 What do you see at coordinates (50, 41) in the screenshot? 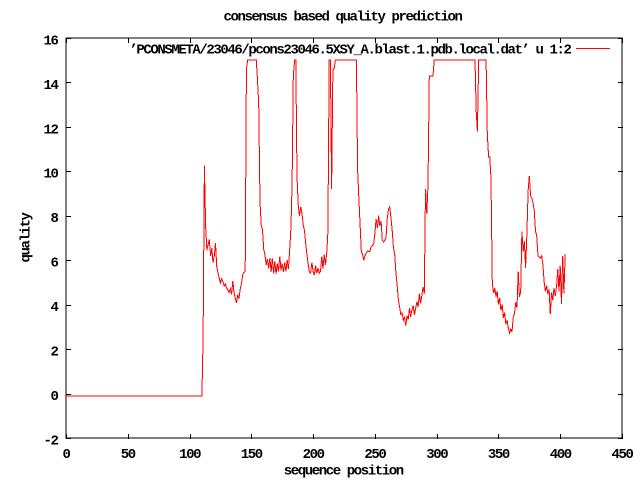
I see `svg-text: 16` at bounding box center [50, 41].